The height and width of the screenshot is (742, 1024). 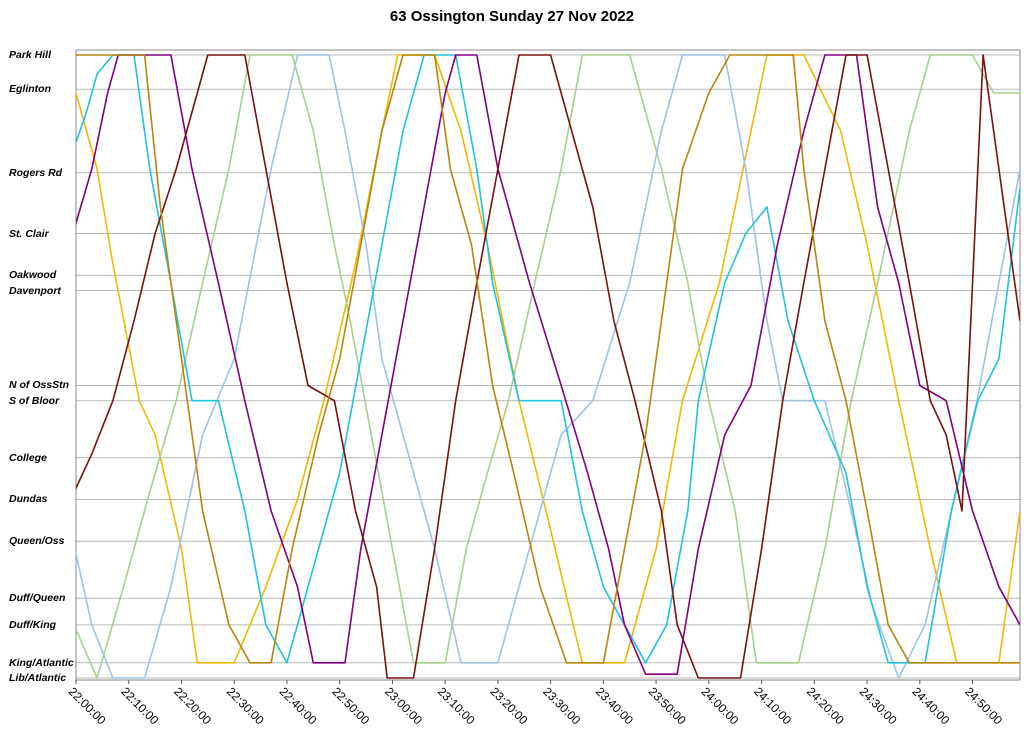 What do you see at coordinates (30, 55) in the screenshot?
I see `stop-label: Park Hill` at bounding box center [30, 55].